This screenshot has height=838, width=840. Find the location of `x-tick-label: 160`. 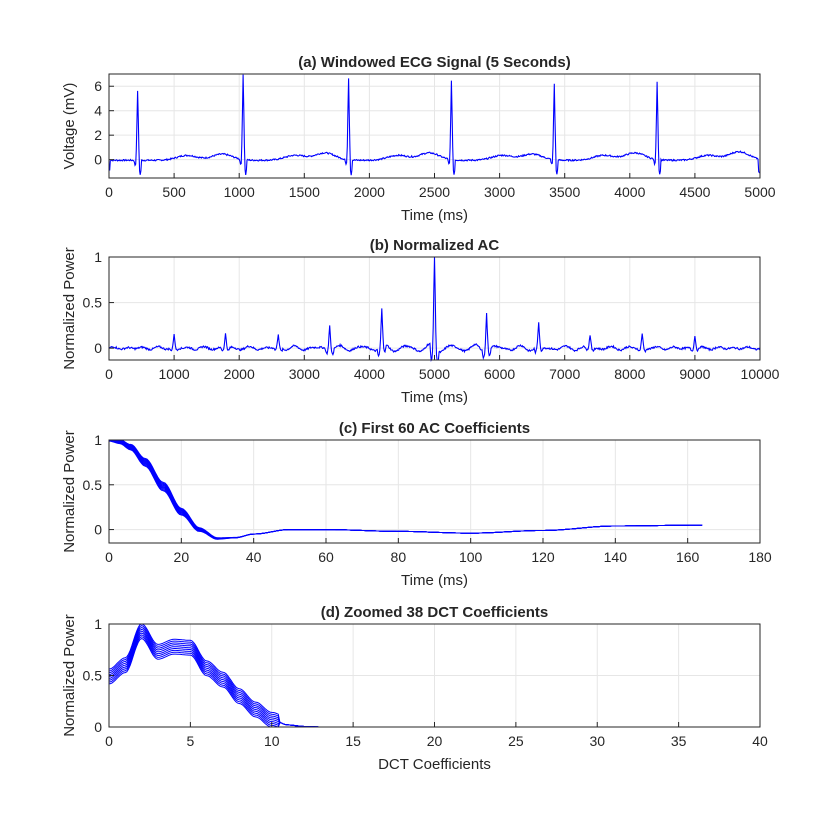

x-tick-label: 160 is located at coordinates (688, 557).